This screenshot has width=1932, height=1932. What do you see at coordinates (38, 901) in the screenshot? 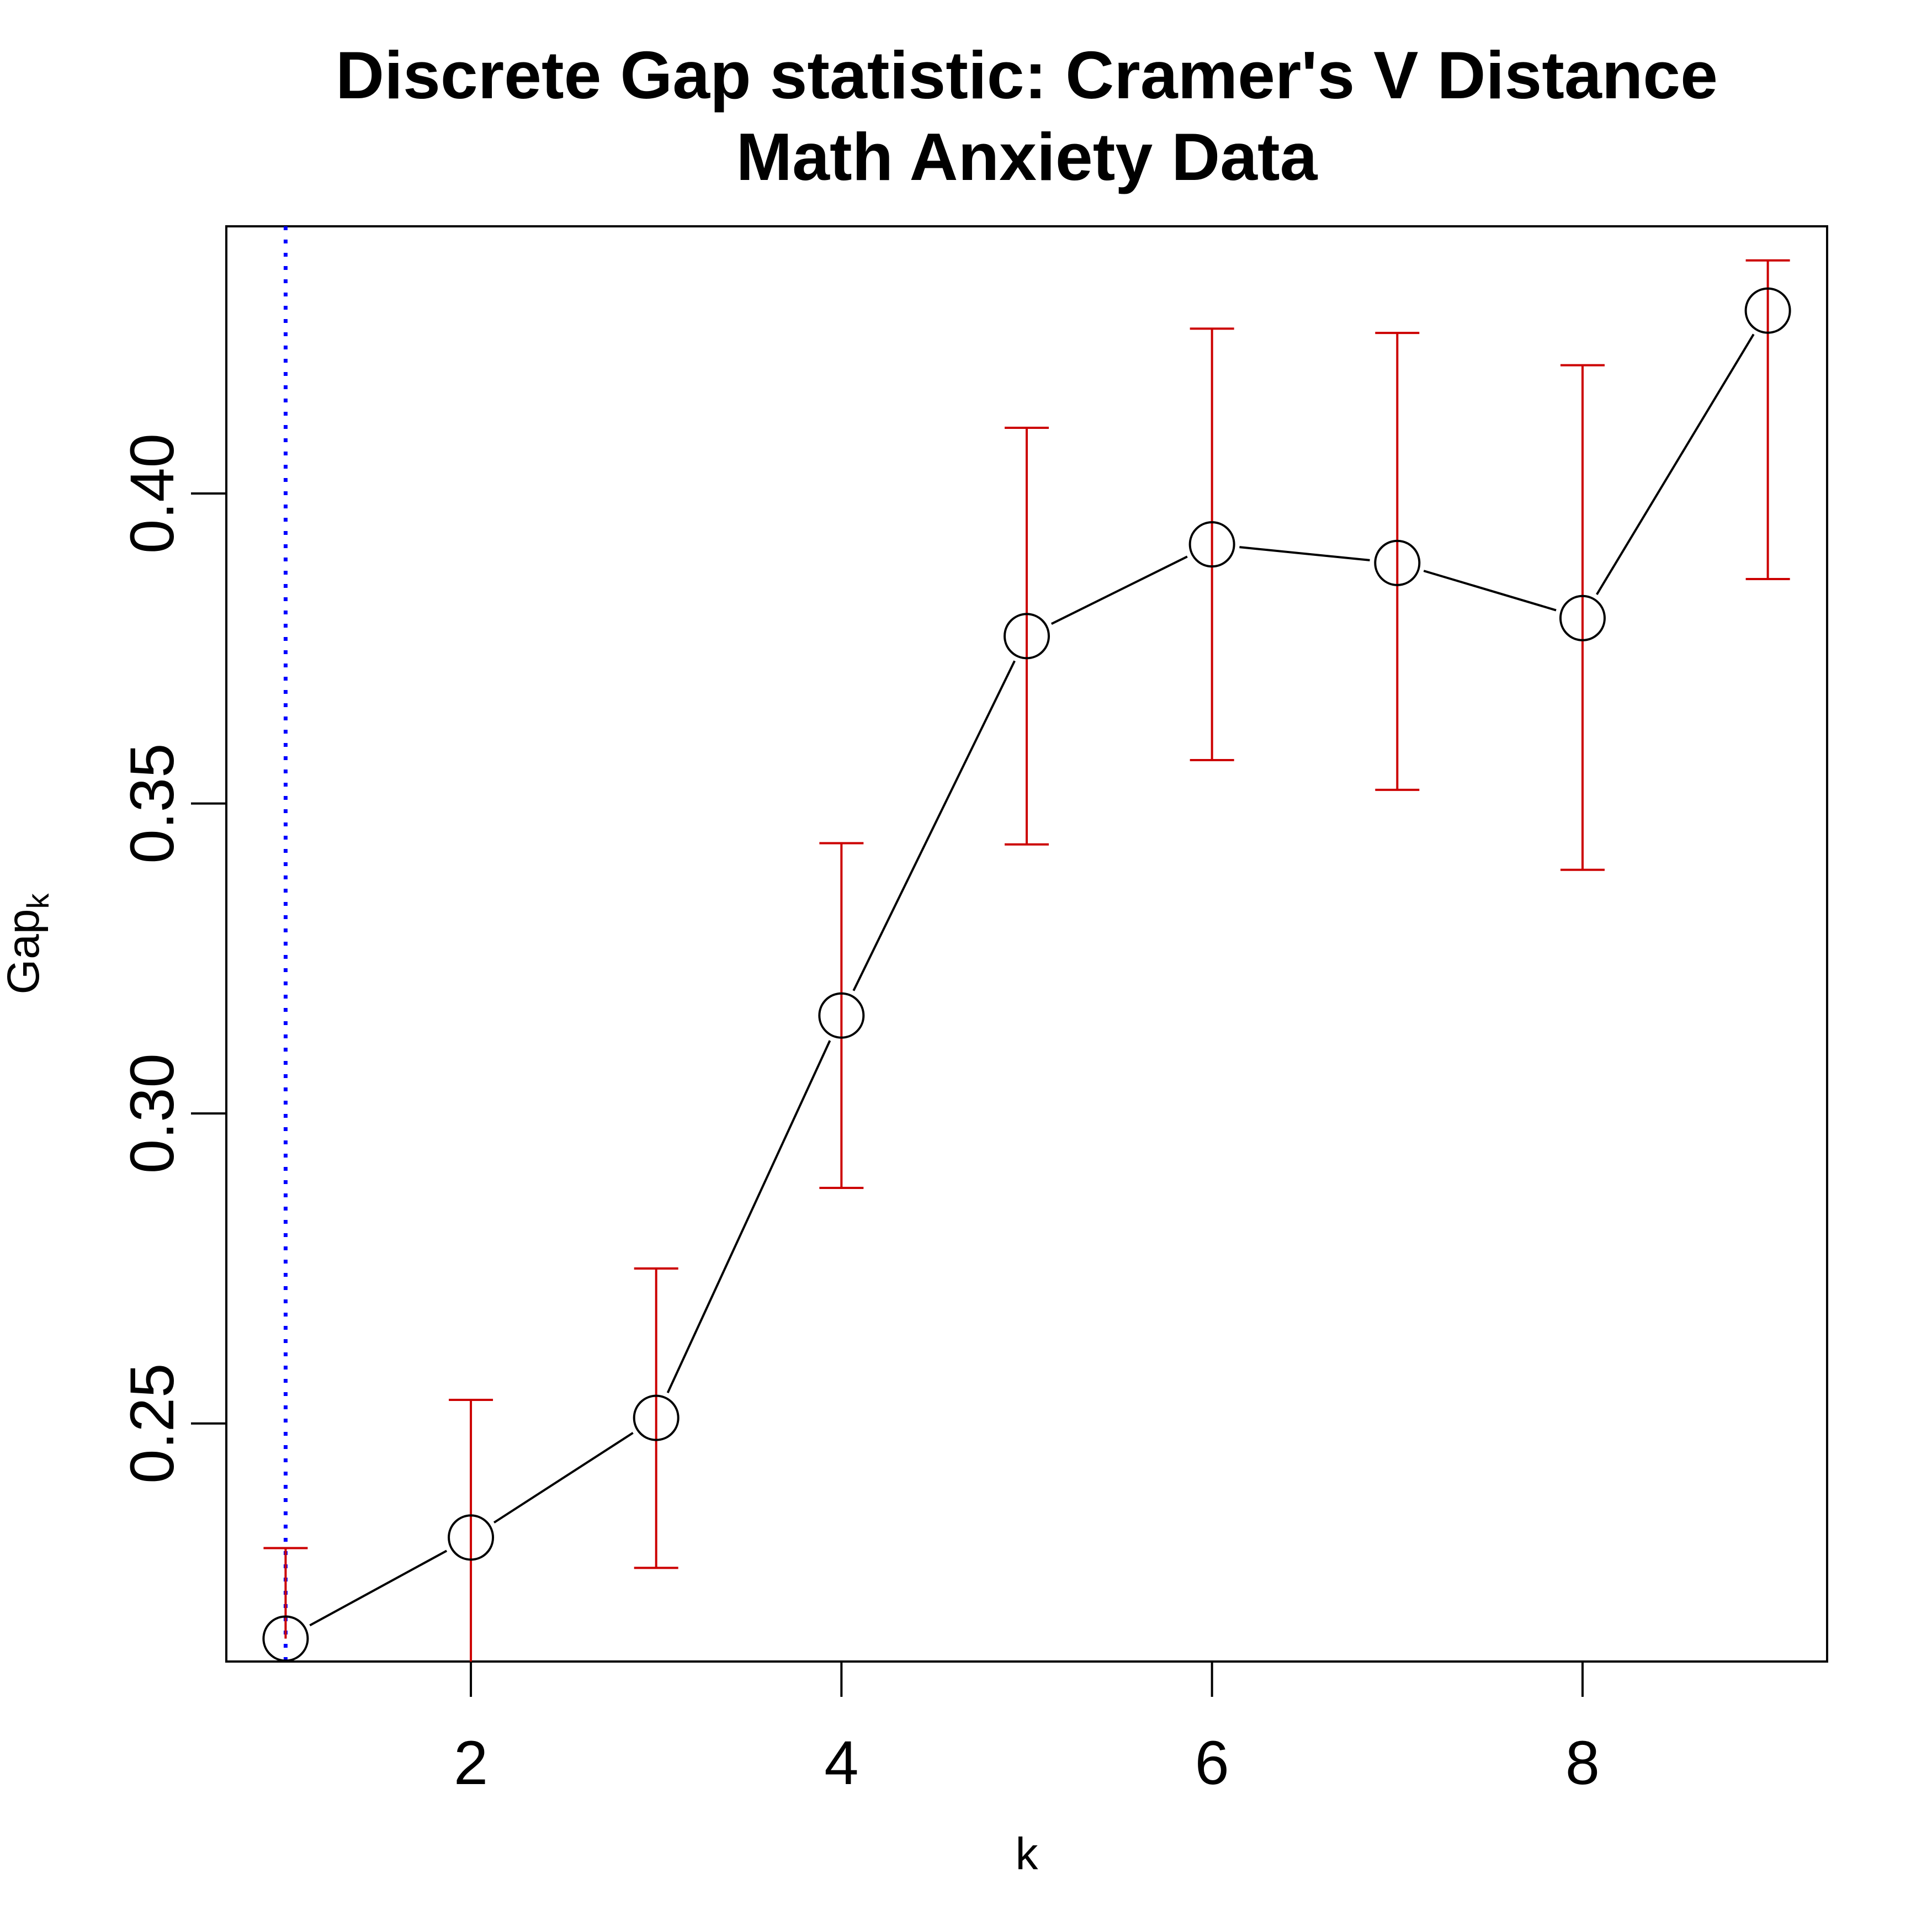
I see `y-axis-label-subscript: k` at bounding box center [38, 901].